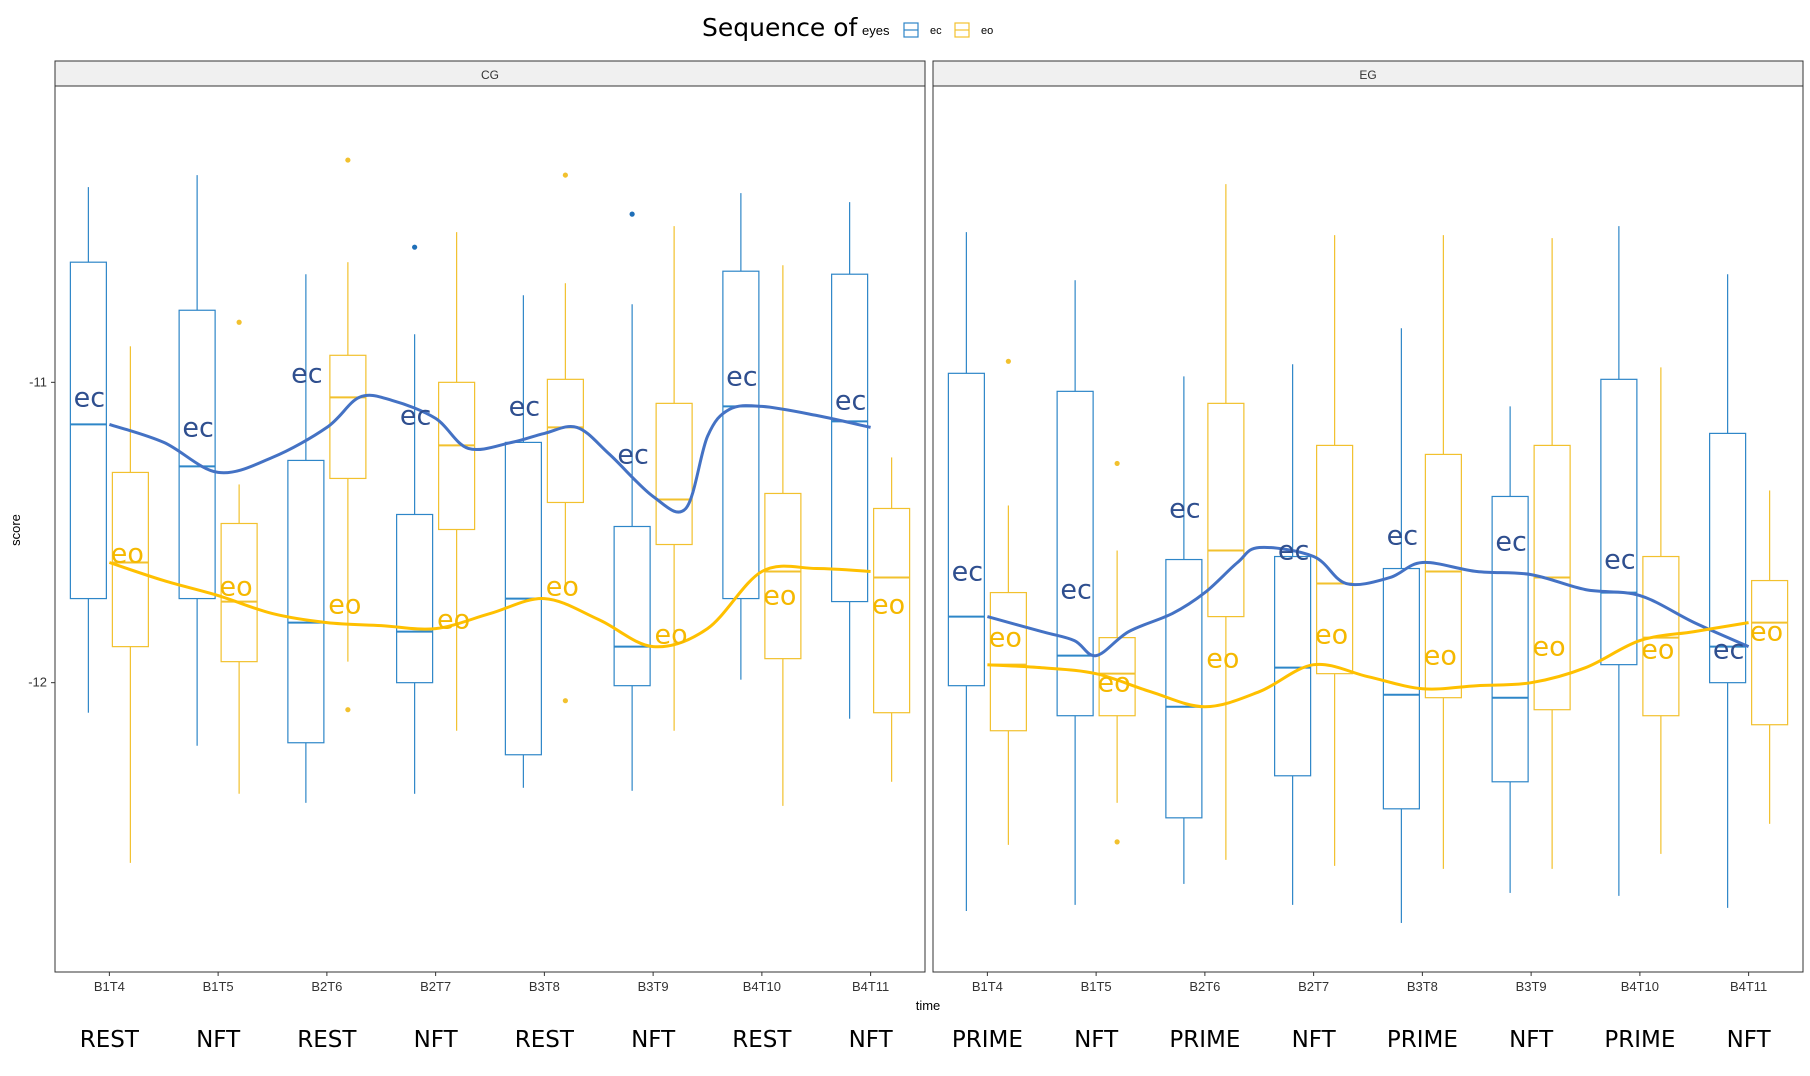 Image resolution: width=1810 pixels, height=1076 pixels. Describe the element at coordinates (987, 31) in the screenshot. I see `legend-label-eo: eo` at that location.